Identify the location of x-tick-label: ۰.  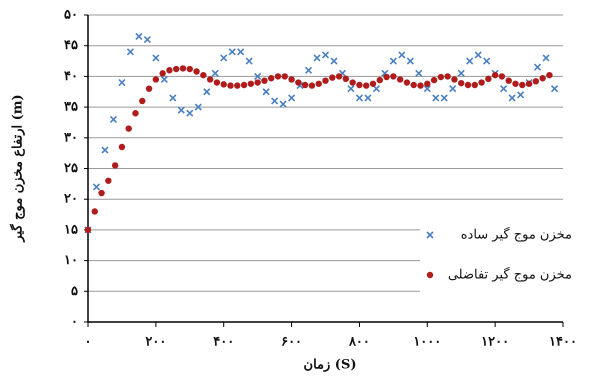
(88, 342).